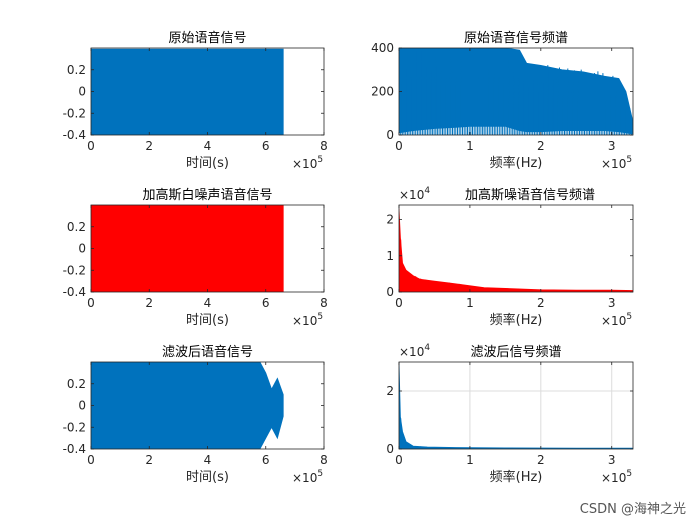 Image resolution: width=700 pixels, height=525 pixels. I want to click on chart-title: 滤波后信号频谱, so click(515, 352).